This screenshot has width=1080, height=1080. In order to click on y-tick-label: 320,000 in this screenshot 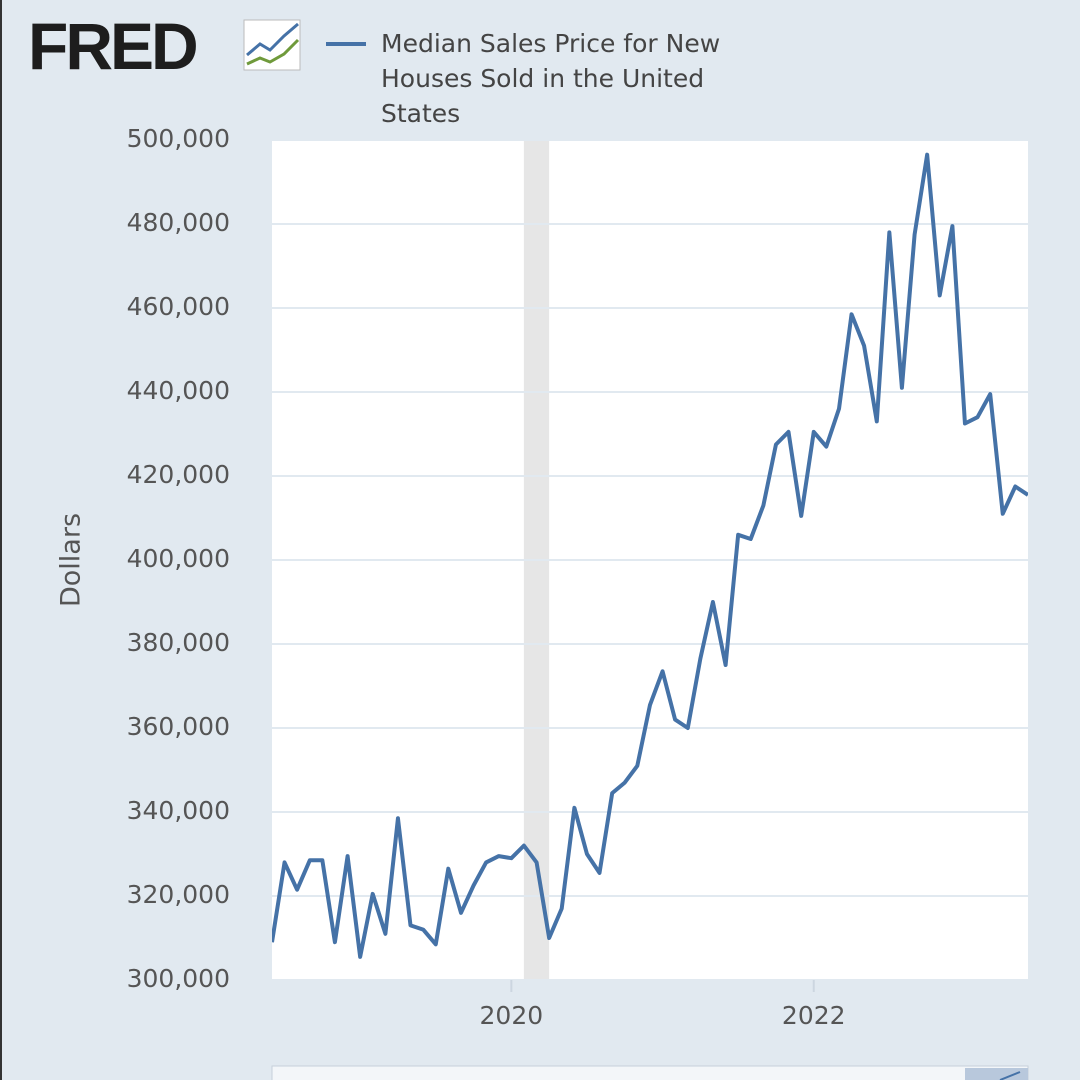, I will do `click(178, 894)`.